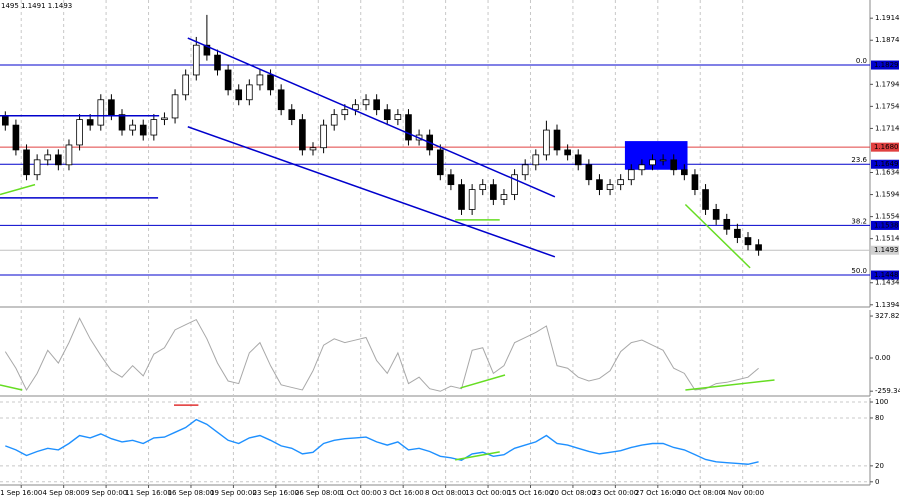 The height and width of the screenshot is (500, 900). What do you see at coordinates (148, 493) in the screenshot?
I see `x-tick-label: 11 Sep 16:00` at bounding box center [148, 493].